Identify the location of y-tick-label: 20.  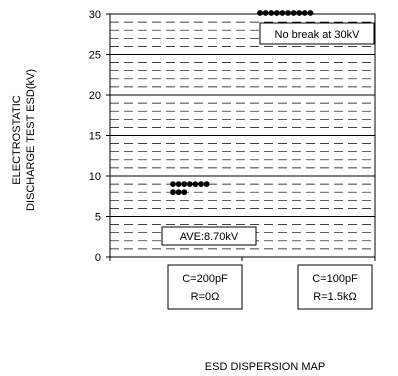
(95, 96).